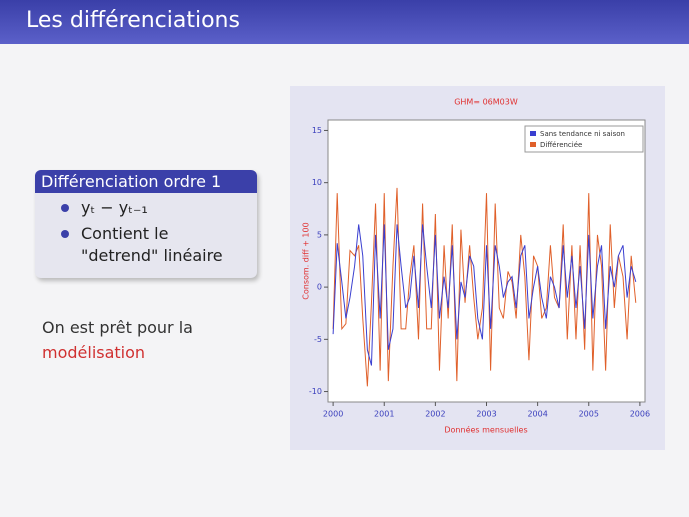  I want to click on series-line, so click(484, 295).